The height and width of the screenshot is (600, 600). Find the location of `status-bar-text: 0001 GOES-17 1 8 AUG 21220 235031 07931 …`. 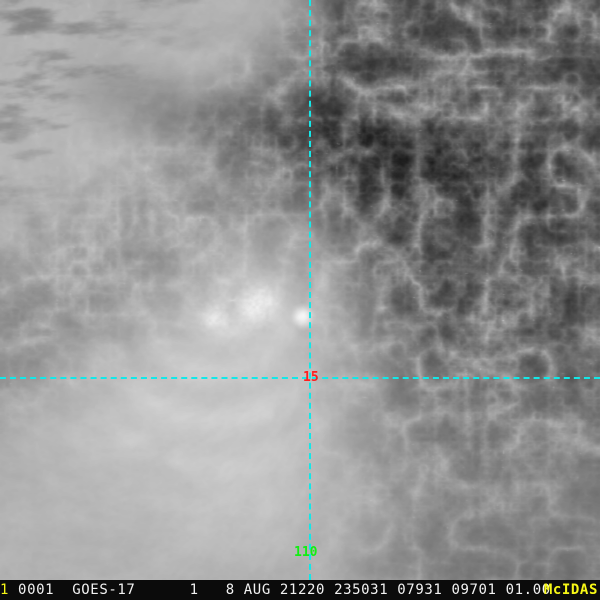

status-bar-text: 0001 GOES-17 1 8 AUG 21220 235031 07931 … is located at coordinates (280, 590).